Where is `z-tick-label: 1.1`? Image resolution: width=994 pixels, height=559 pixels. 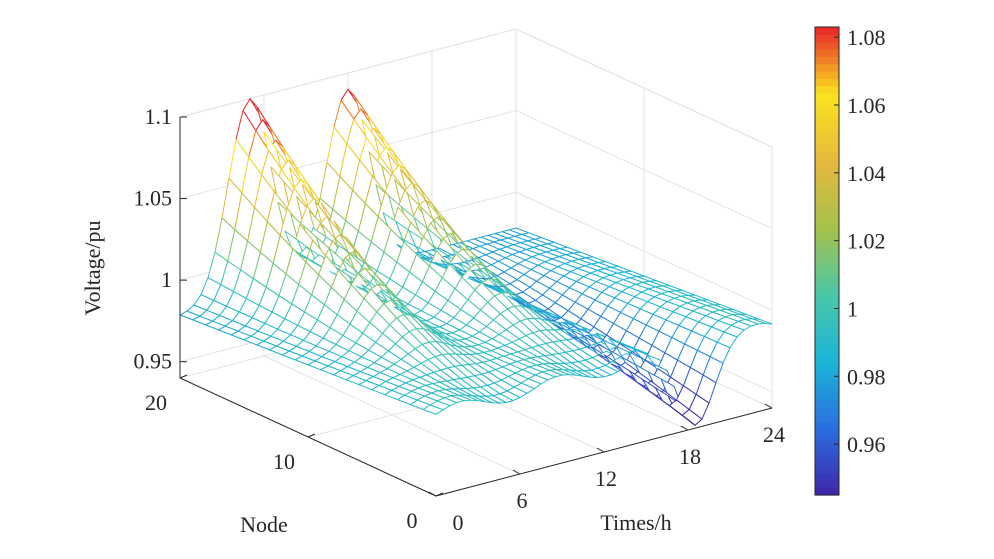 z-tick-label: 1.1 is located at coordinates (159, 116).